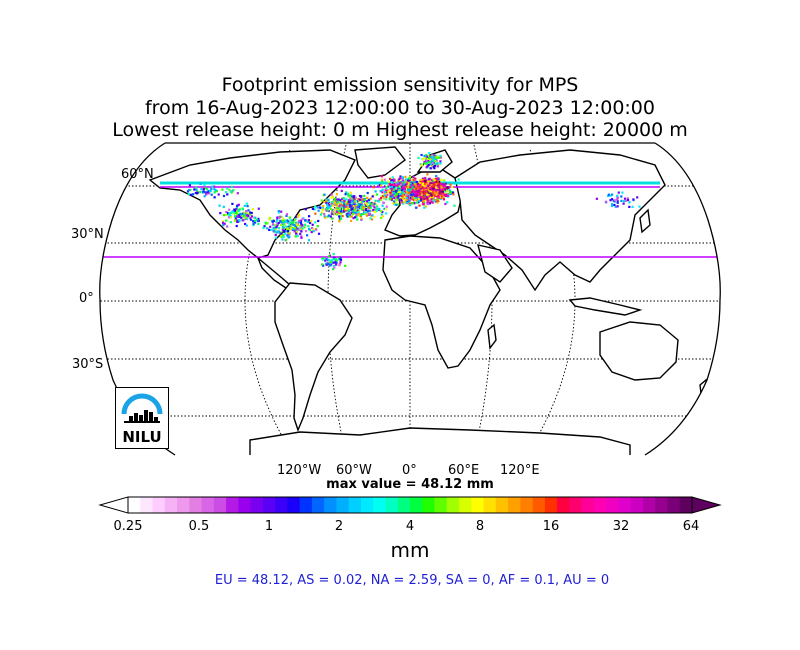 The height and width of the screenshot is (650, 800). What do you see at coordinates (639, 351) in the screenshot?
I see `australia` at bounding box center [639, 351].